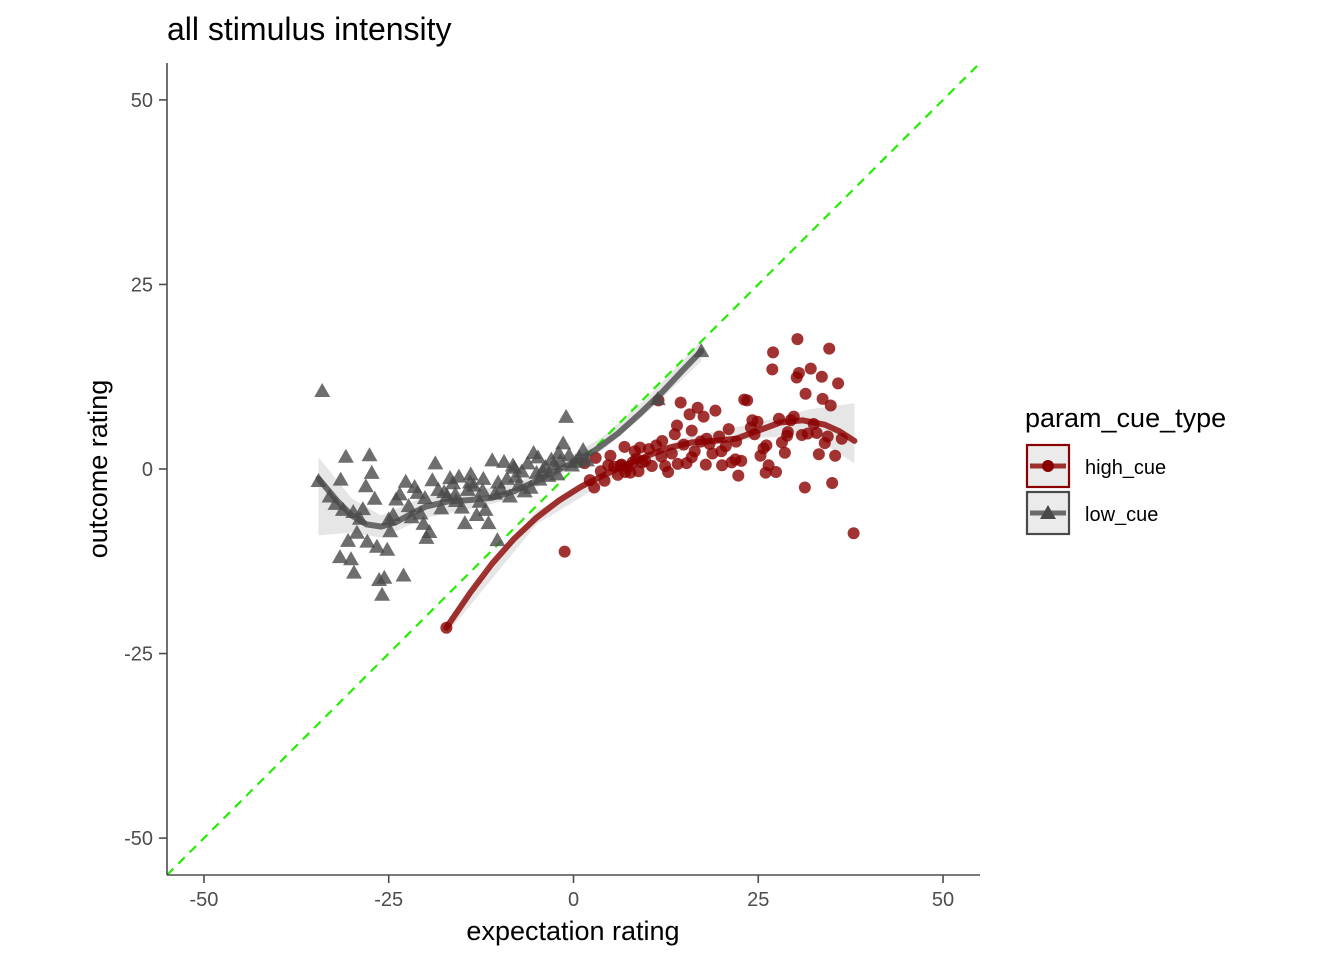  What do you see at coordinates (98, 469) in the screenshot?
I see `y-axis-title: outcome rating` at bounding box center [98, 469].